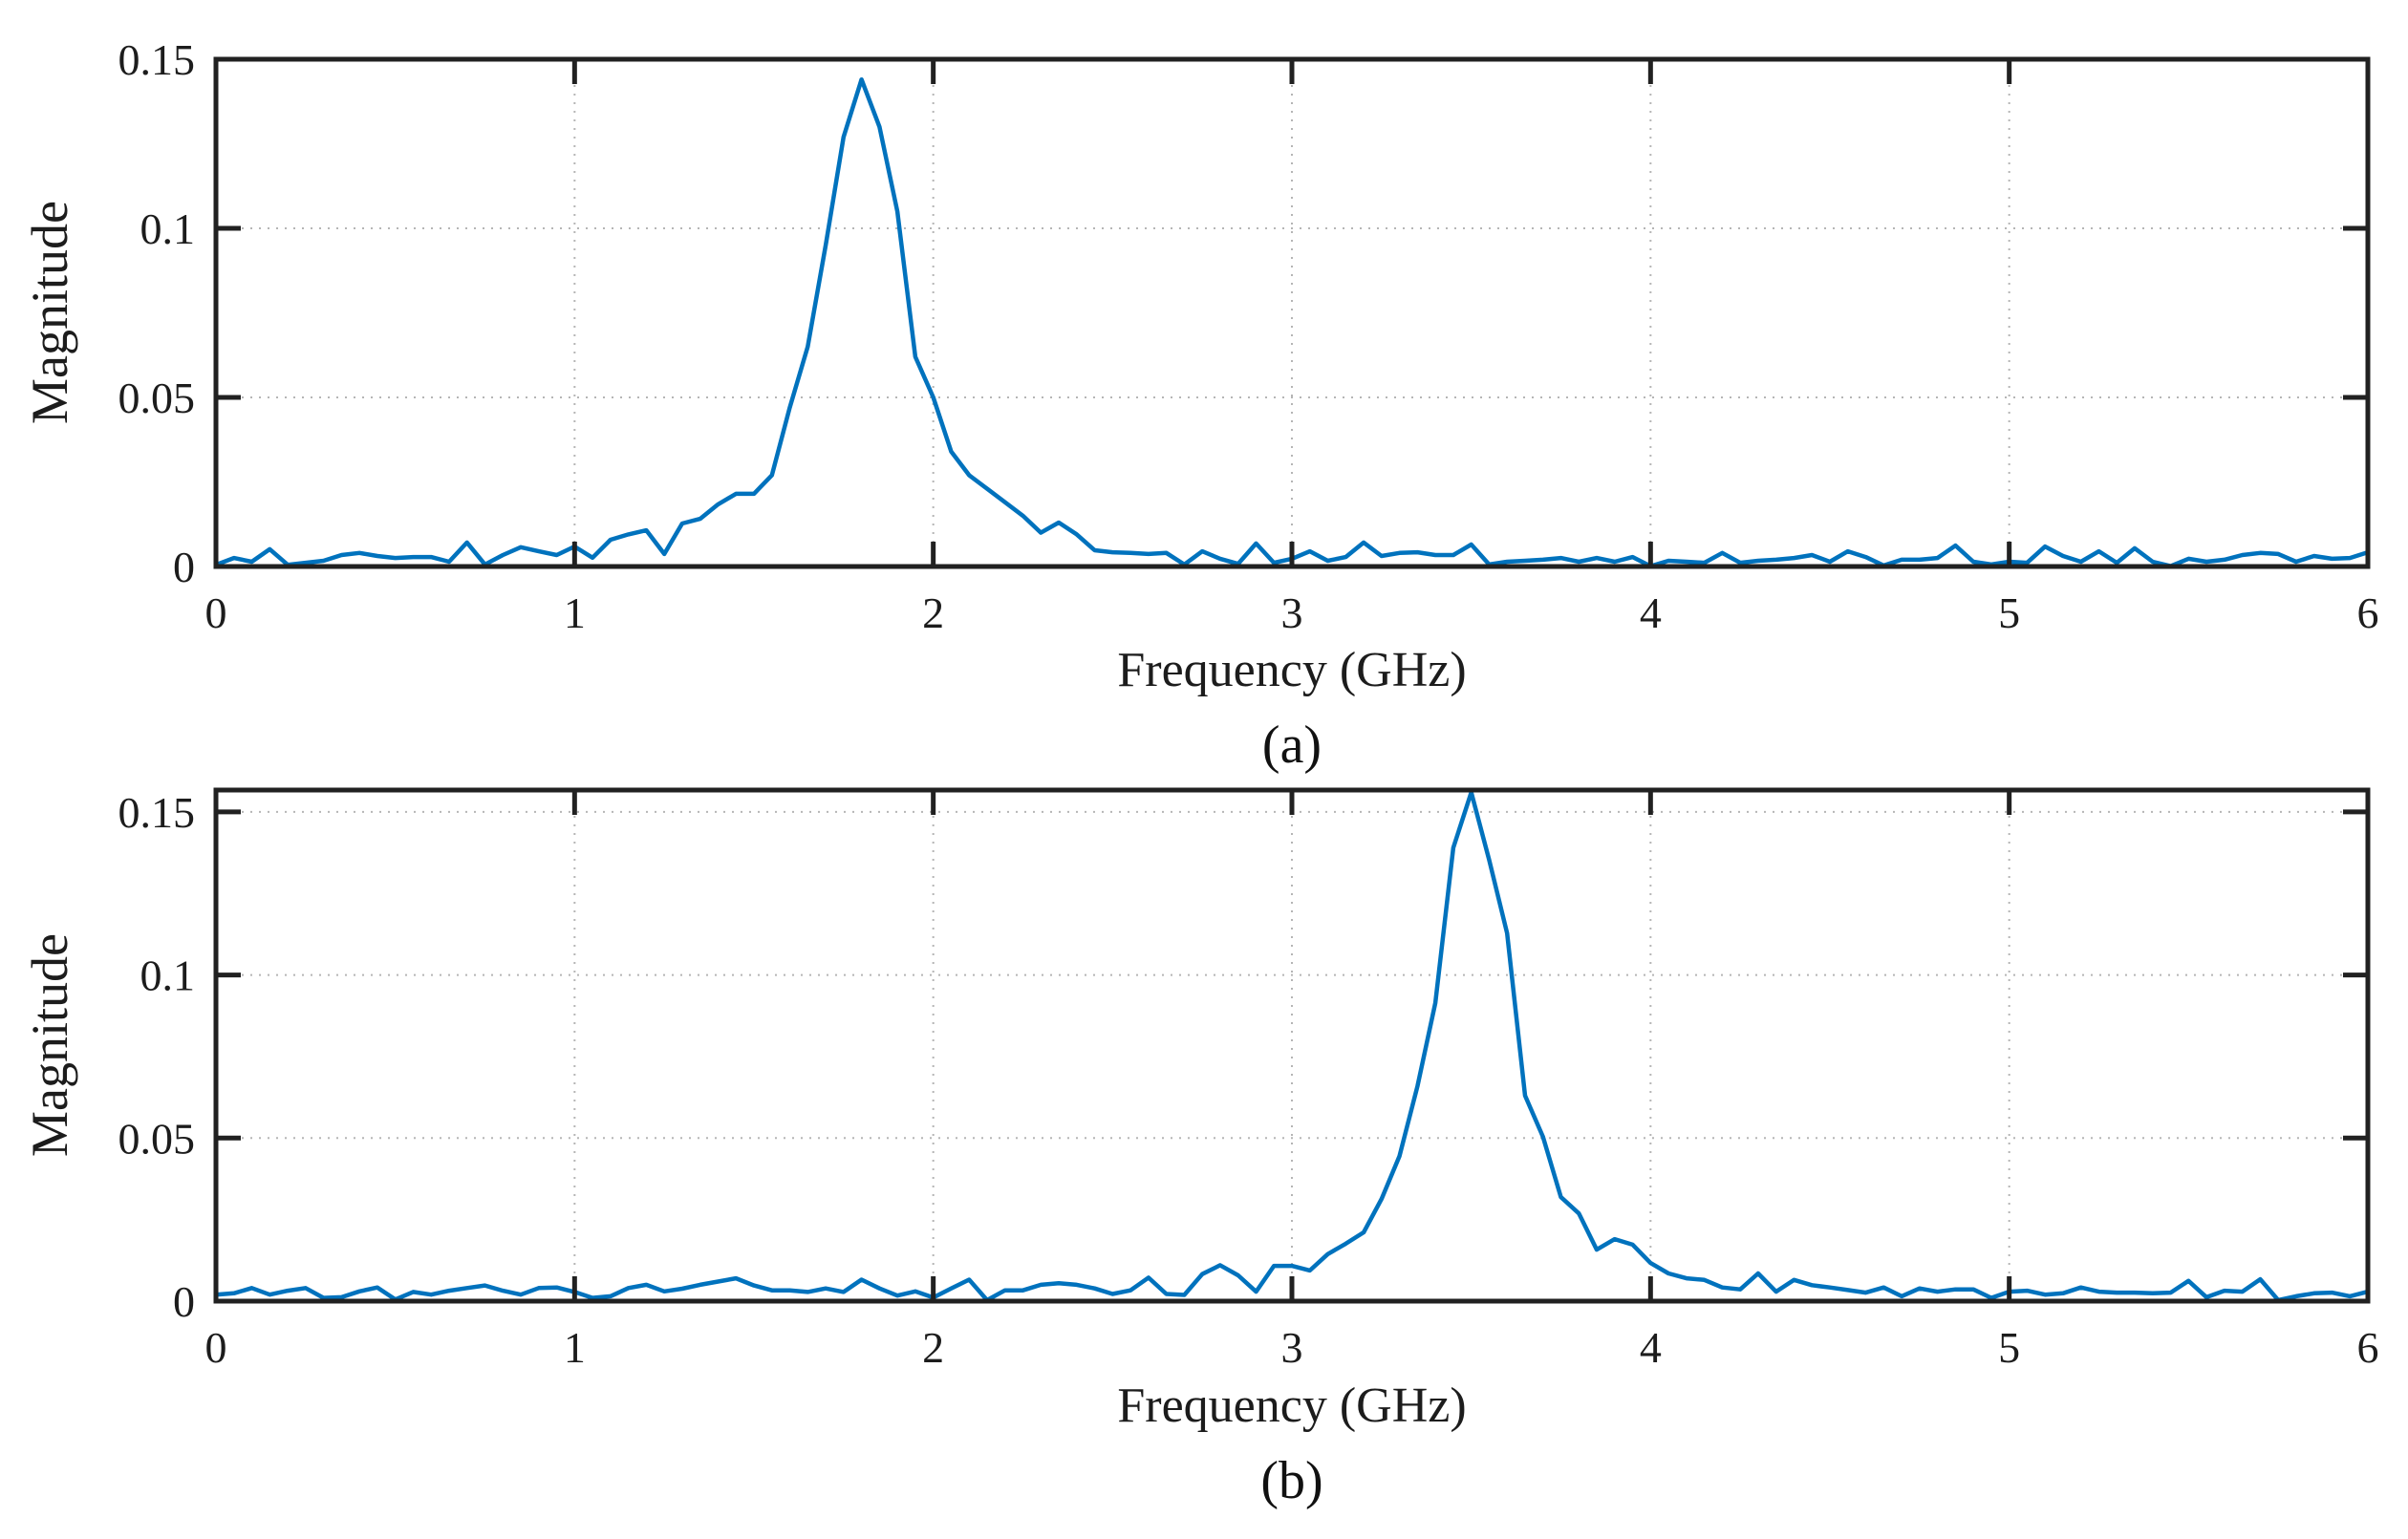 The width and height of the screenshot is (2408, 1539). What do you see at coordinates (1292, 745) in the screenshot?
I see `caption-a: (a)` at bounding box center [1292, 745].